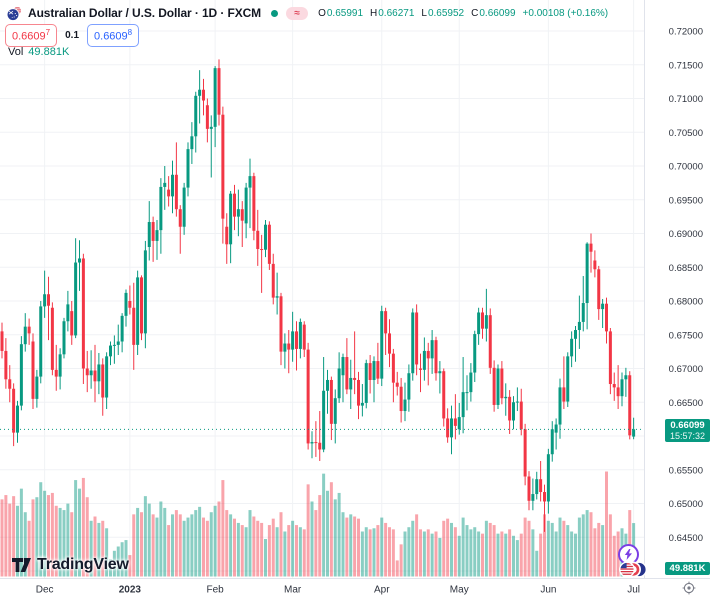 The height and width of the screenshot is (600, 710). I want to click on svg-text: 2023, so click(130, 590).